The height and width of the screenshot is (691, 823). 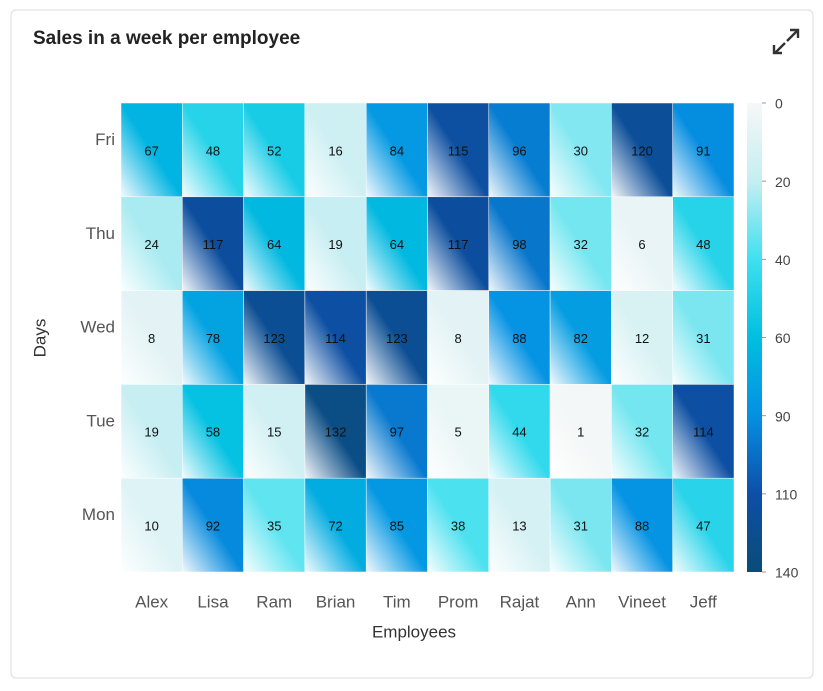 I want to click on cell-label: 12, so click(x=642, y=338).